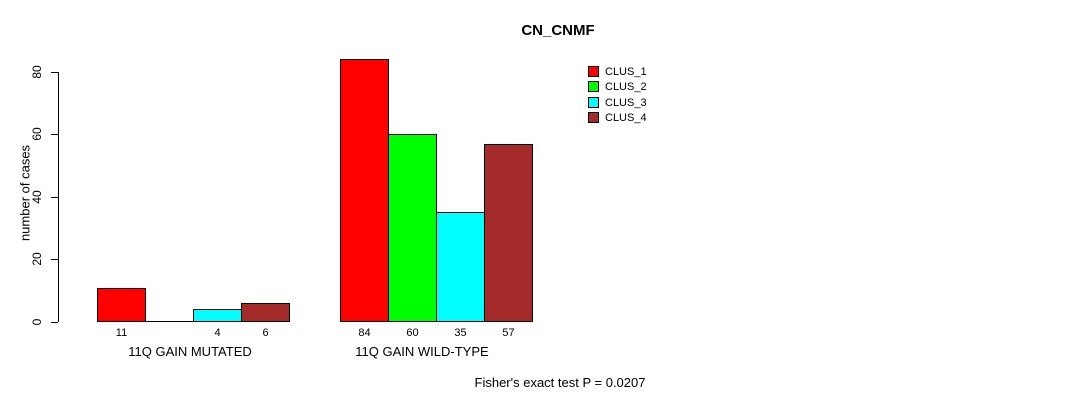  Describe the element at coordinates (626, 118) in the screenshot. I see `legend-label-clus_4: CLUS_4` at that location.